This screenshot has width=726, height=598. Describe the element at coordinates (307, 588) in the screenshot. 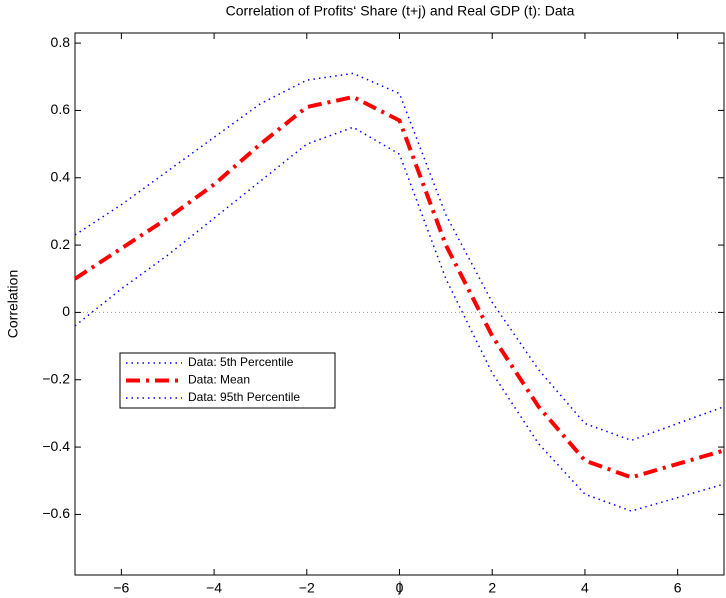

I see `x-tick-label: −2` at that location.